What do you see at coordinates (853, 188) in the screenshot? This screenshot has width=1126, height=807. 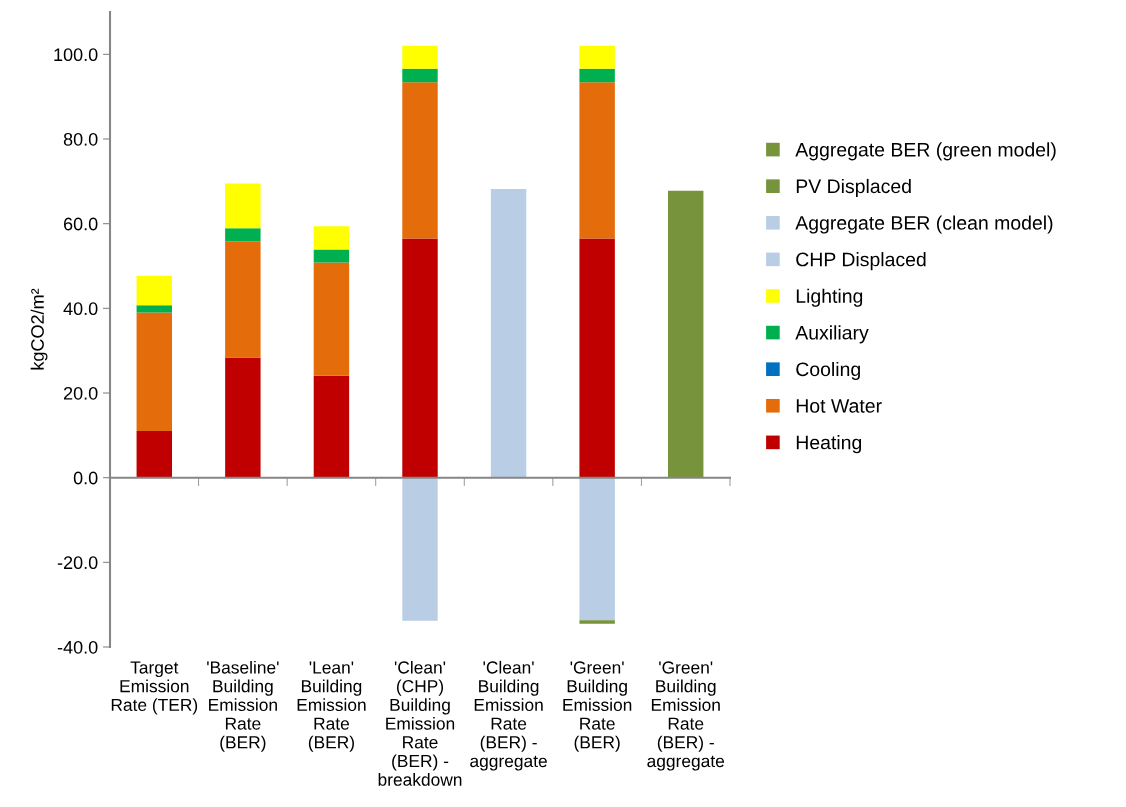 I see `legend-label: PV Displaced` at bounding box center [853, 188].